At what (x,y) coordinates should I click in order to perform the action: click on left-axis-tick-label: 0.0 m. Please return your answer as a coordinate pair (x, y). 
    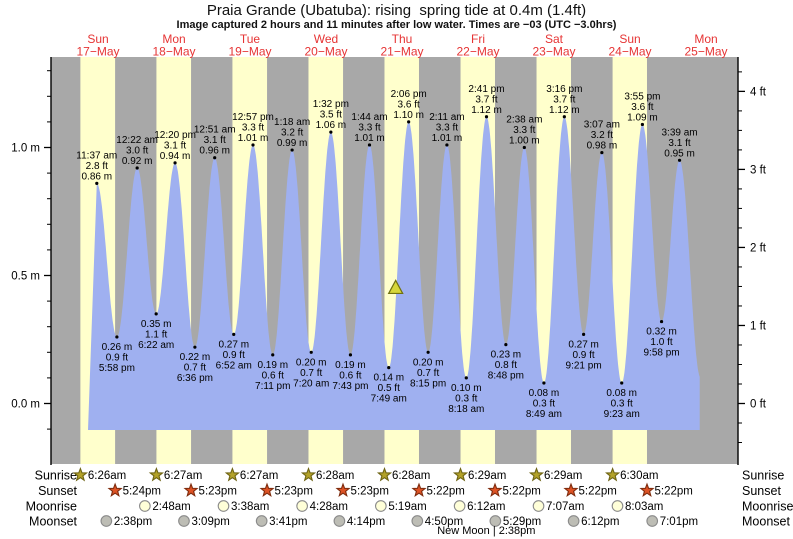
    Looking at the image, I should click on (25, 405).